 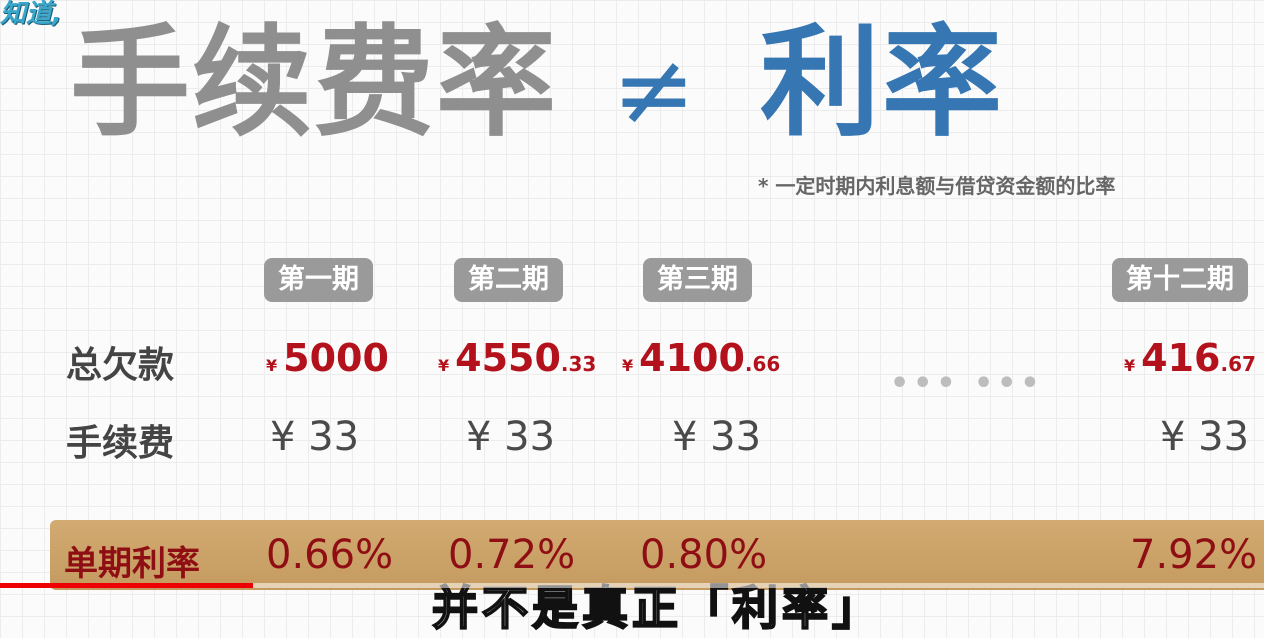 What do you see at coordinates (697, 280) in the screenshot?
I see `period-3-badge: 第三期` at bounding box center [697, 280].